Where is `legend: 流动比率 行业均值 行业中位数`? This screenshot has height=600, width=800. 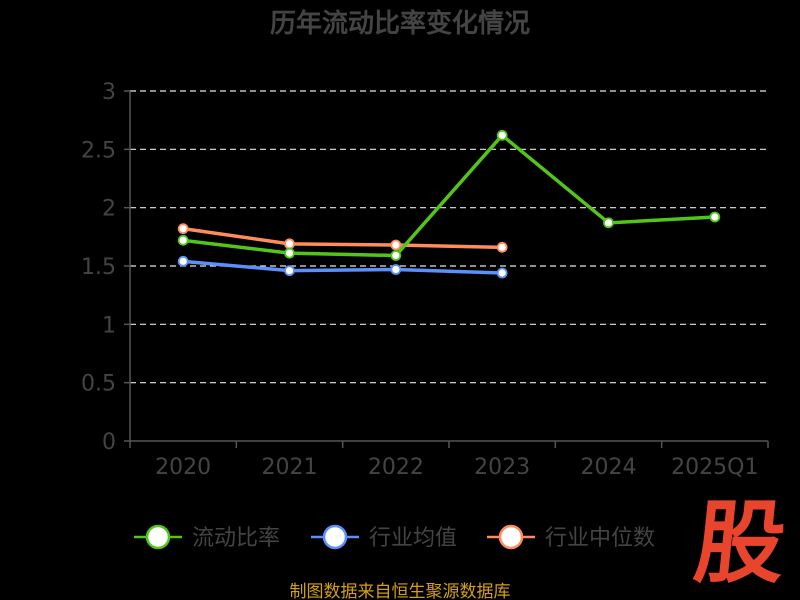 legend: 流动比率 行业均值 行业中位数 is located at coordinates (394, 537).